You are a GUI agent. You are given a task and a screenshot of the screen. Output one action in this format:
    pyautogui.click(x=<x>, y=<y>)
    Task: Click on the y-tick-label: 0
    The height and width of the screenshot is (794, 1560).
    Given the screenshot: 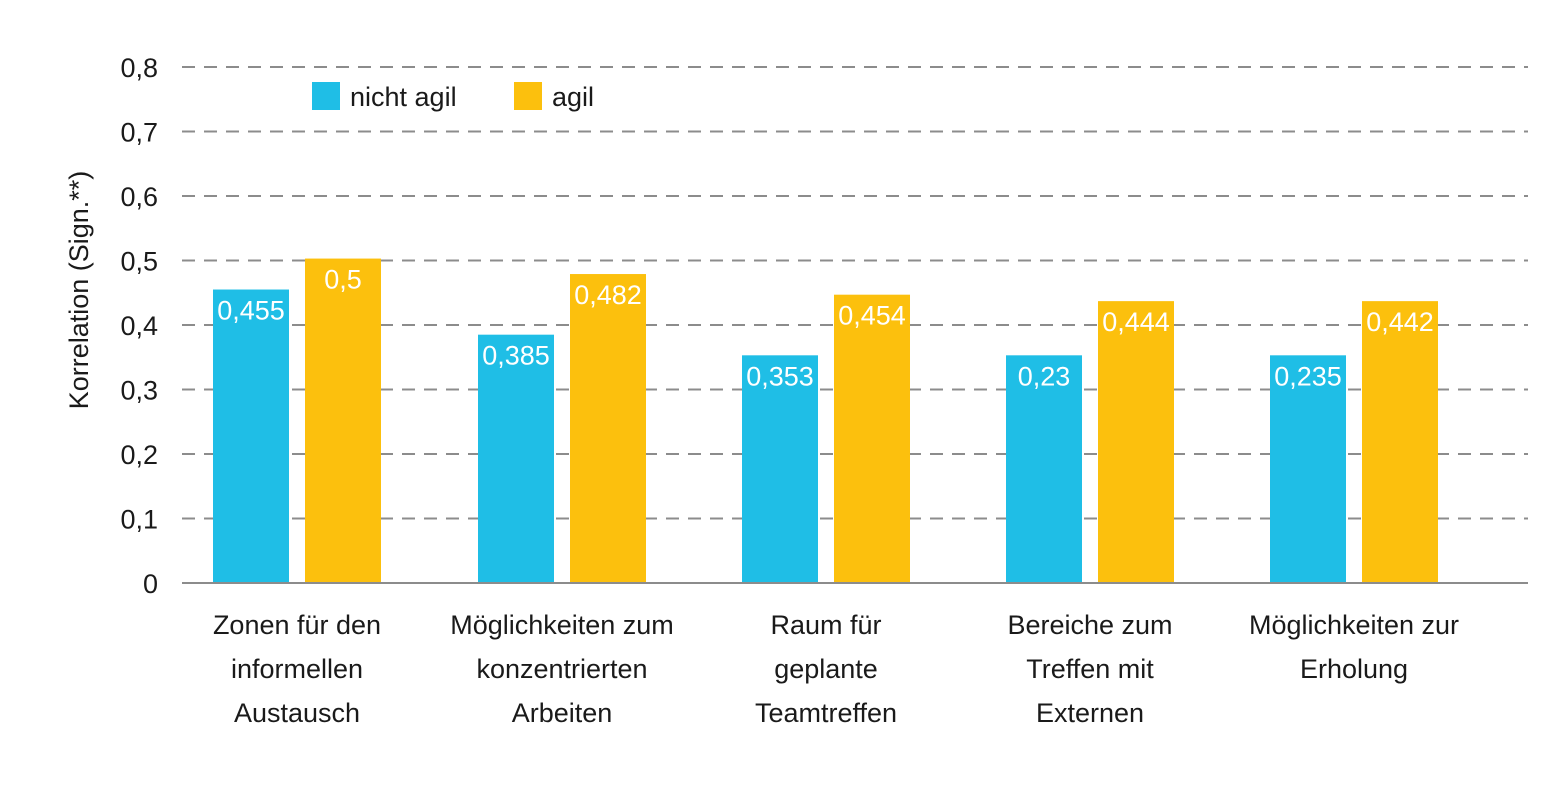 What is the action you would take?
    pyautogui.click(x=150, y=584)
    